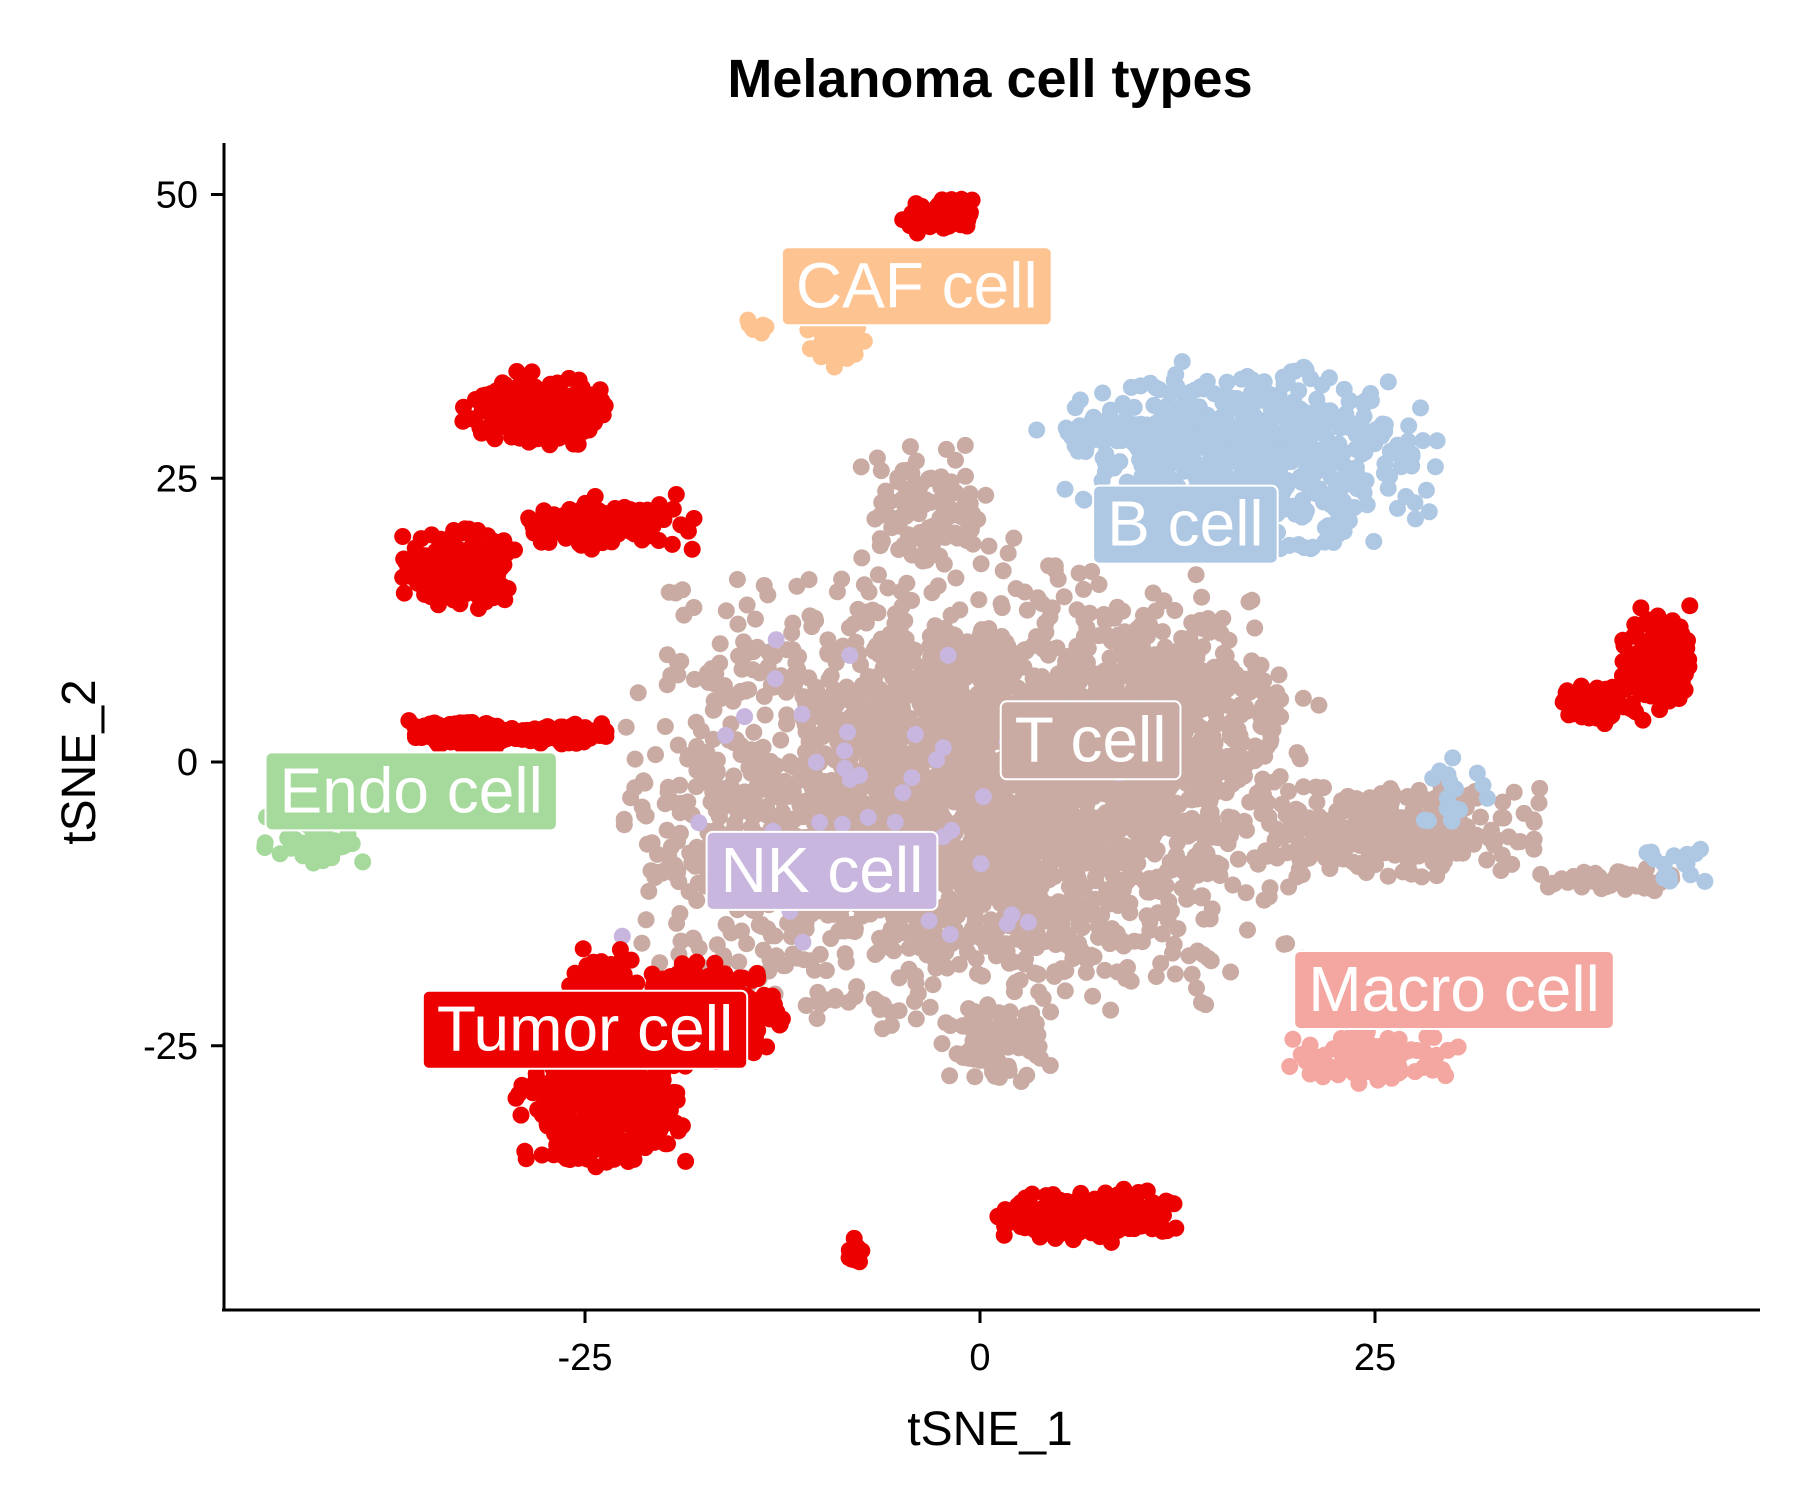 The height and width of the screenshot is (1500, 1800). What do you see at coordinates (1374, 1056) in the screenshot?
I see `series-macro-cell` at bounding box center [1374, 1056].